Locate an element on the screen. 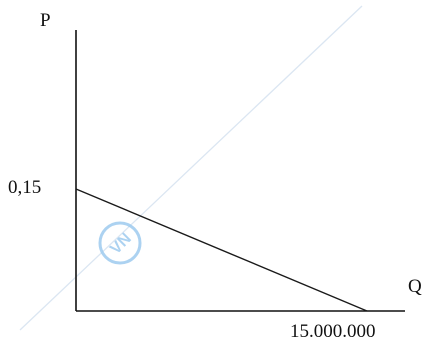 This screenshot has height=343, width=424. y-tick-label: 0,15 is located at coordinates (24, 187).